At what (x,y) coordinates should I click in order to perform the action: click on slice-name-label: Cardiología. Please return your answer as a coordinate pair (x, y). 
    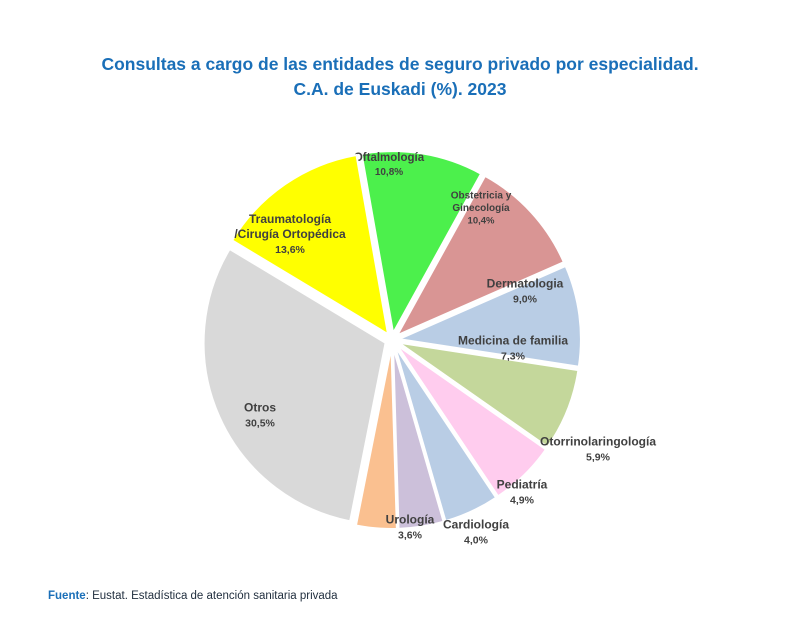
    Looking at the image, I should click on (476, 525).